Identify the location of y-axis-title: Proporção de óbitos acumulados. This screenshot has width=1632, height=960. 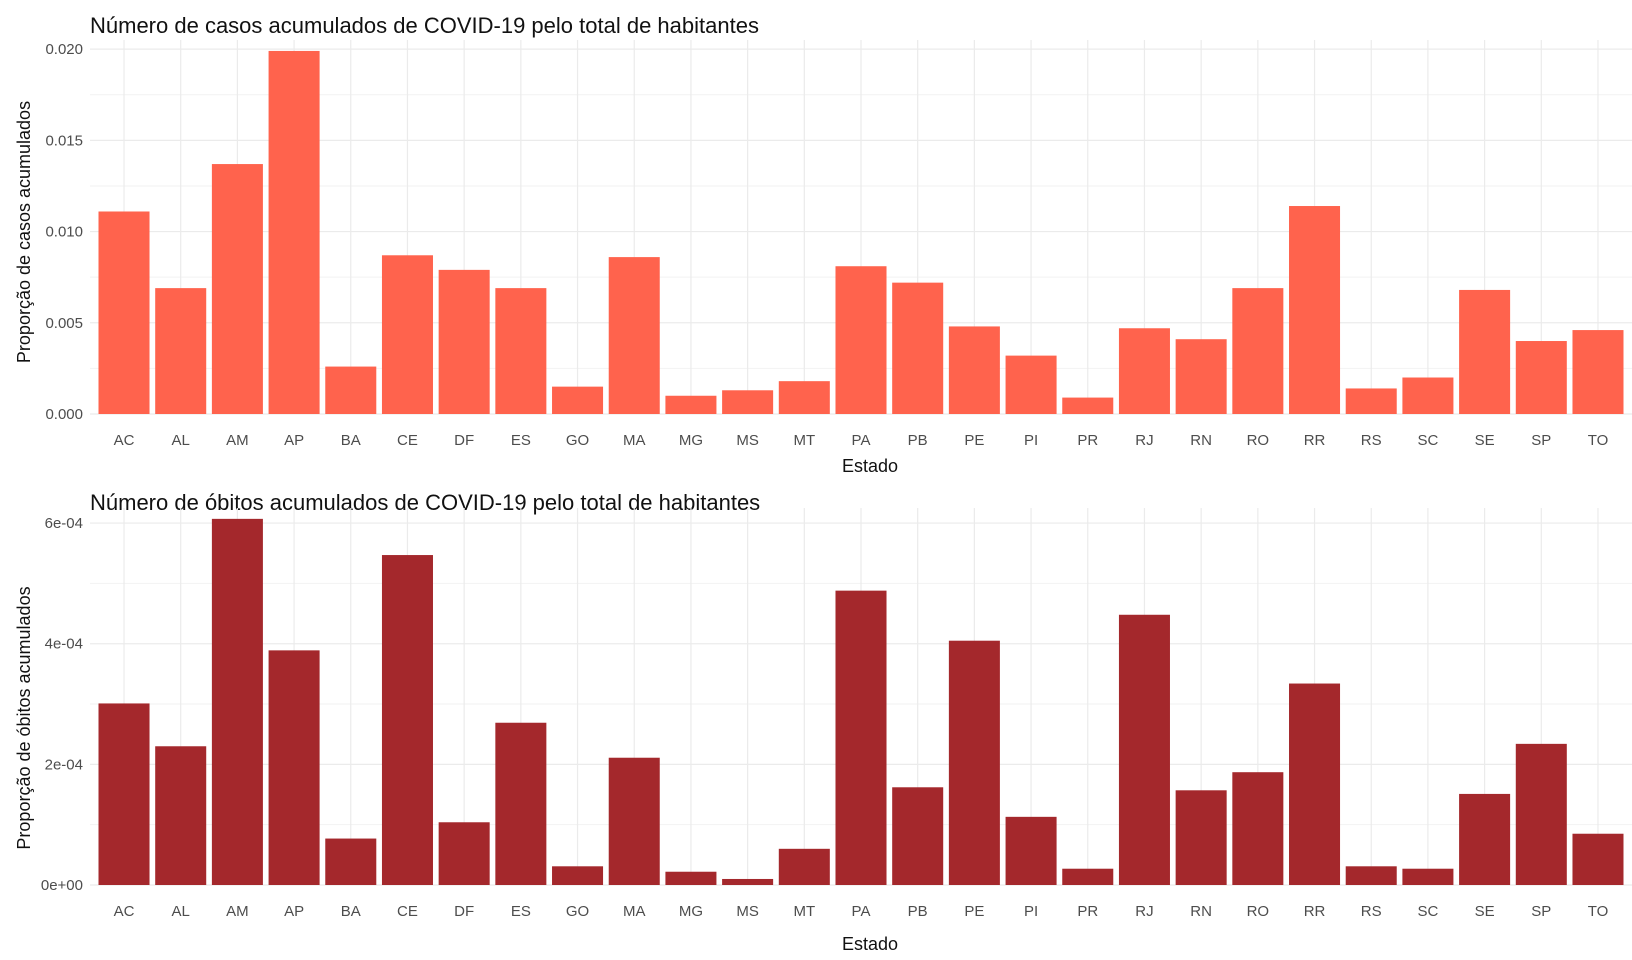
(24, 717).